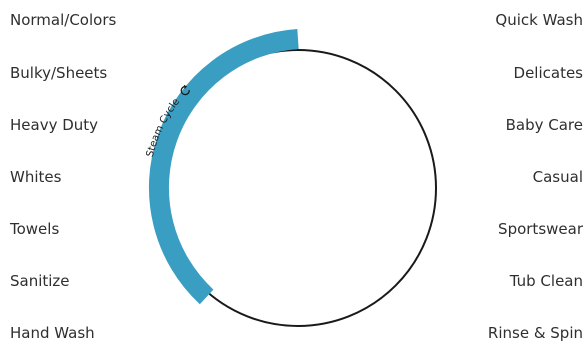 This screenshot has height=344, width=585. I want to click on cycle-option-heavy-duty: Heavy Duty, so click(54, 125).